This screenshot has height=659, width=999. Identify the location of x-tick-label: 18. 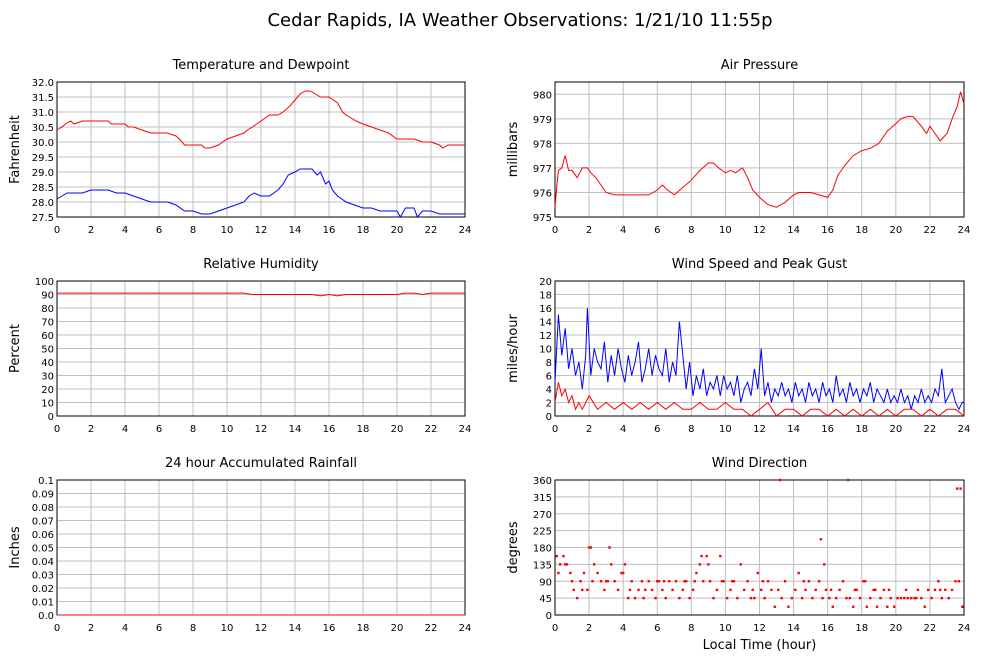
(861, 628).